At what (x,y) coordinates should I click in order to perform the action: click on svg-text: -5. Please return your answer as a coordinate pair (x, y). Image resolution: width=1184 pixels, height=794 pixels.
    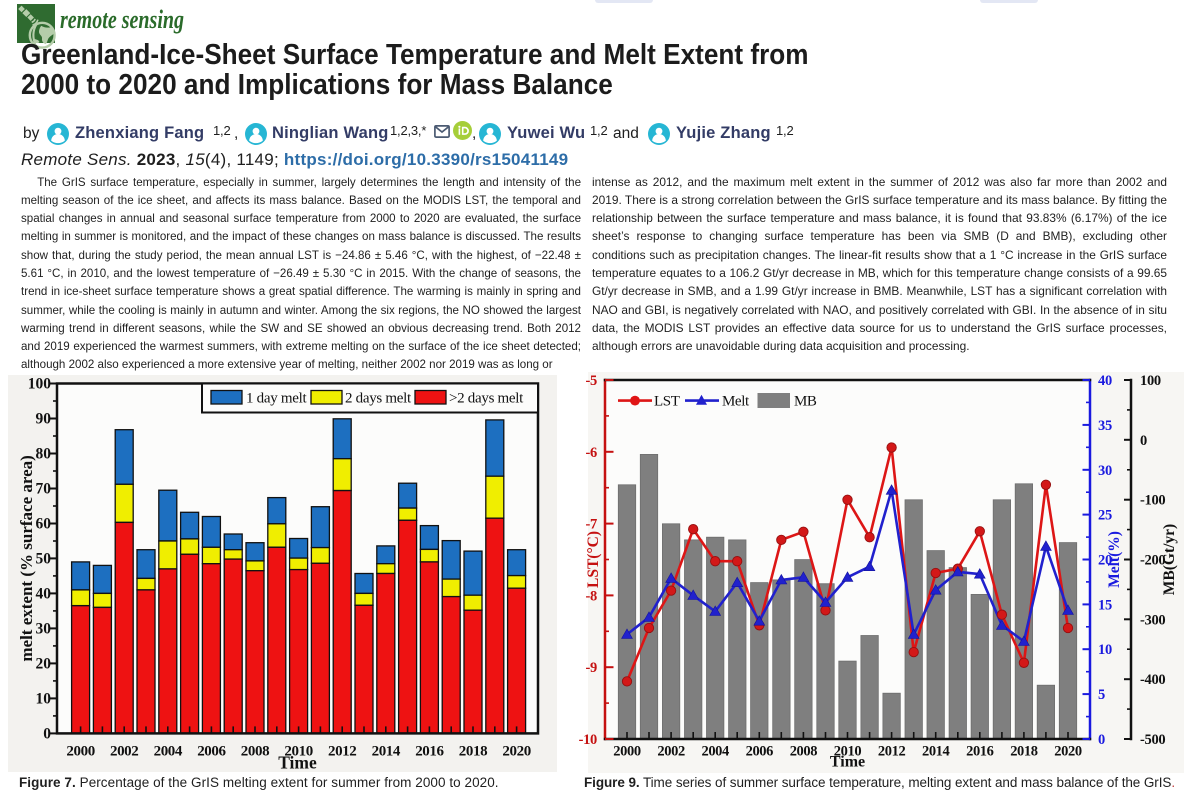
    Looking at the image, I should click on (592, 381).